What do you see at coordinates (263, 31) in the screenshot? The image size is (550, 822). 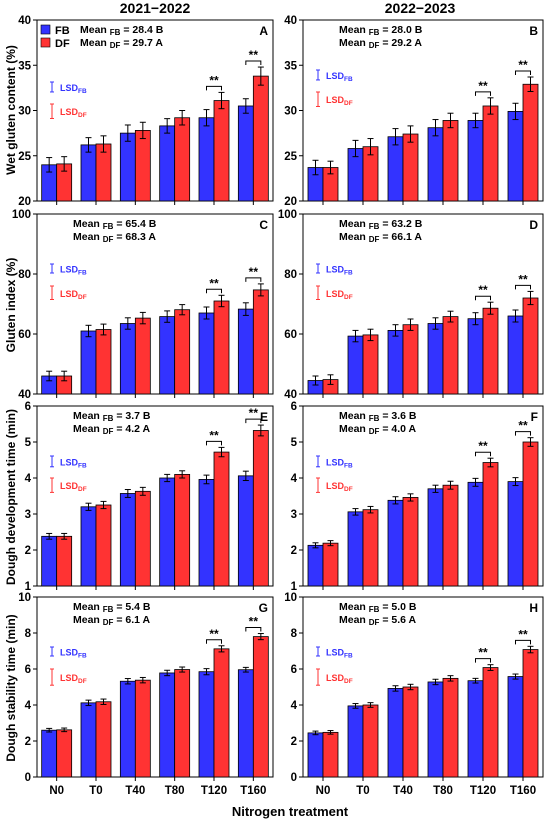 I see `panel-letter: A` at bounding box center [263, 31].